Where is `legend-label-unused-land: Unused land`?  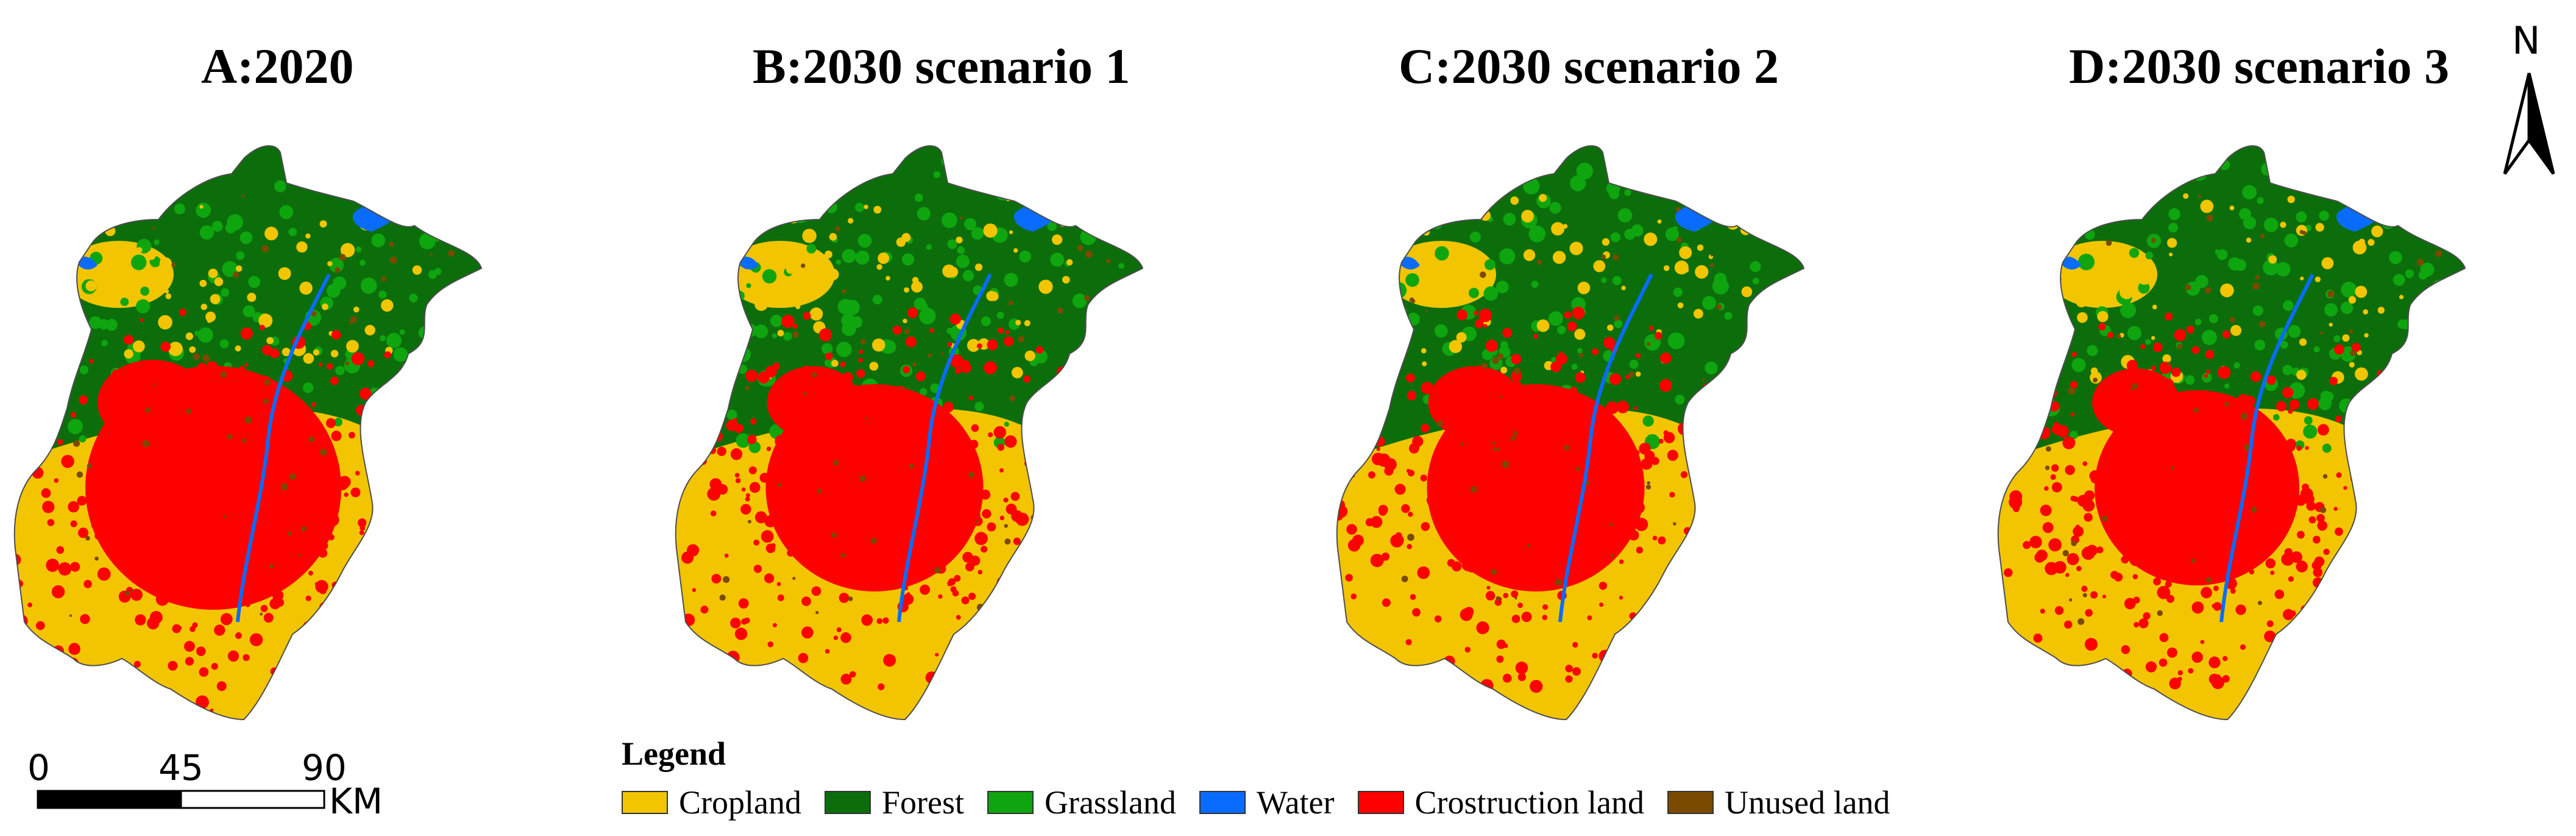 legend-label-unused-land: Unused land is located at coordinates (1807, 803).